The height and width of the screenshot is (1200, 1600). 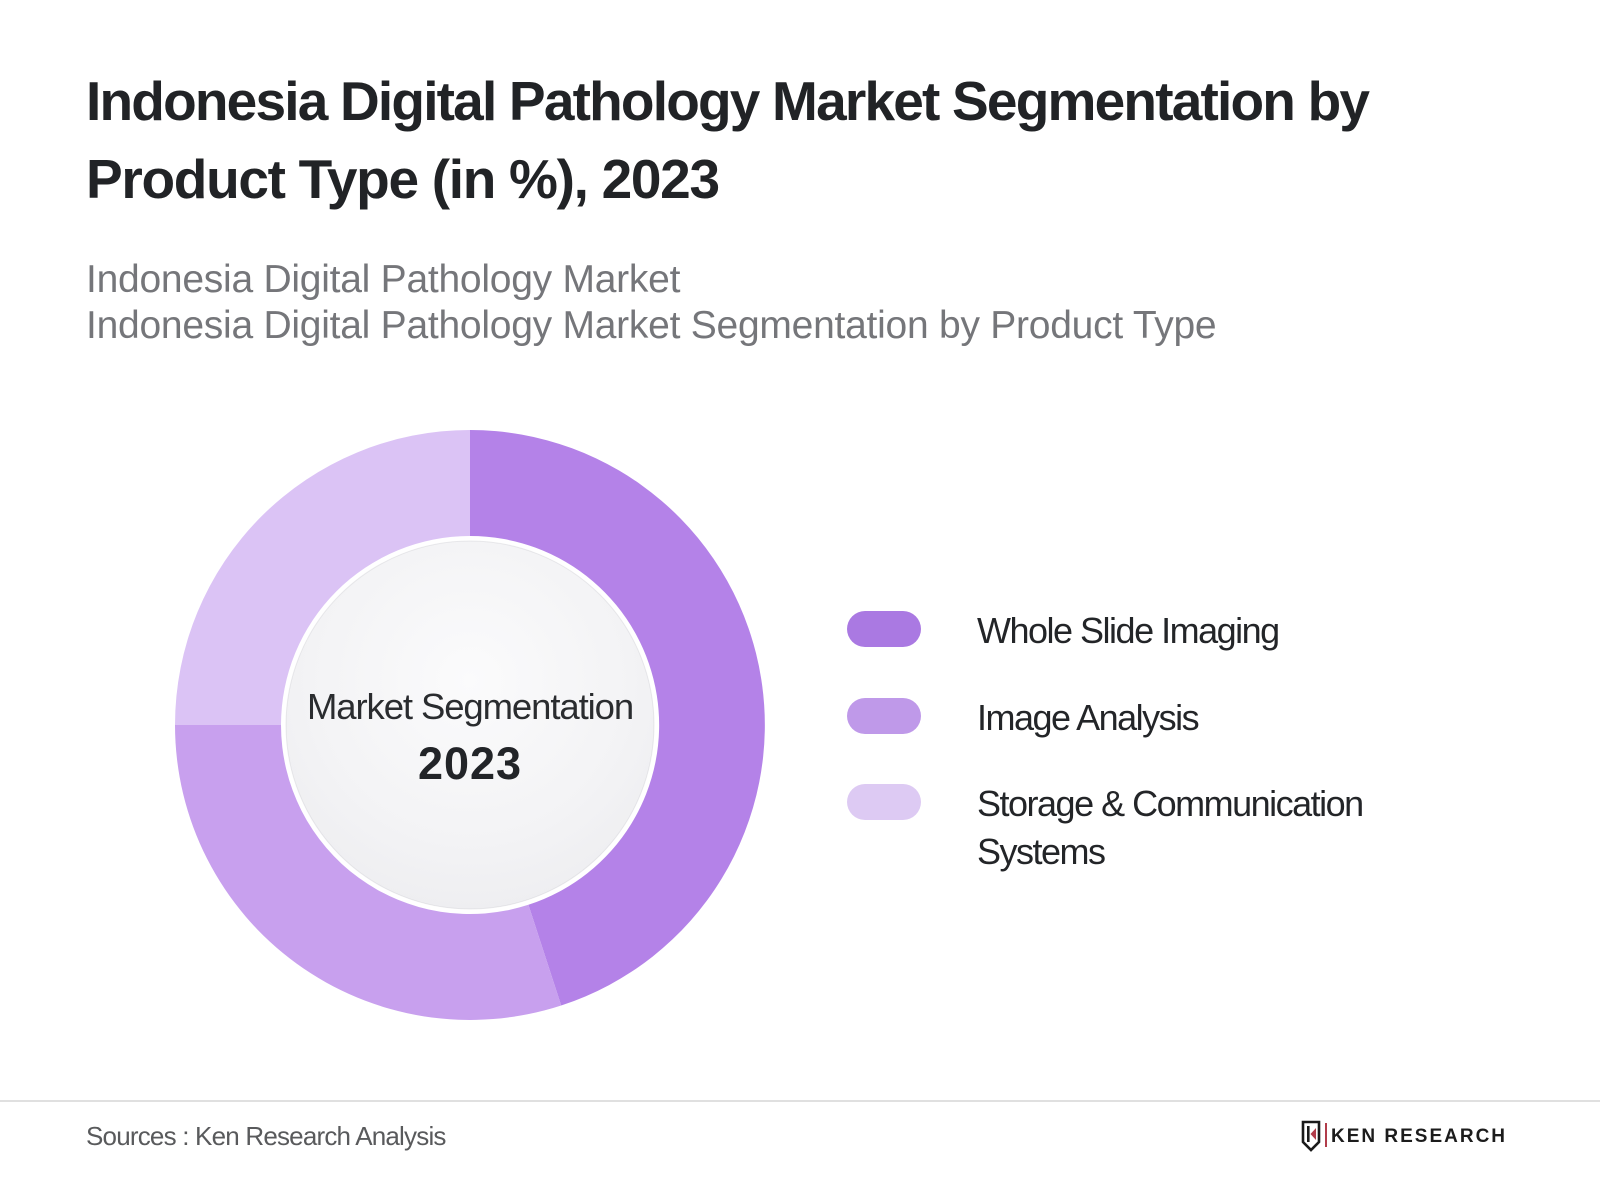 I want to click on svg-text: KEN RESEARCH, so click(x=1419, y=1136).